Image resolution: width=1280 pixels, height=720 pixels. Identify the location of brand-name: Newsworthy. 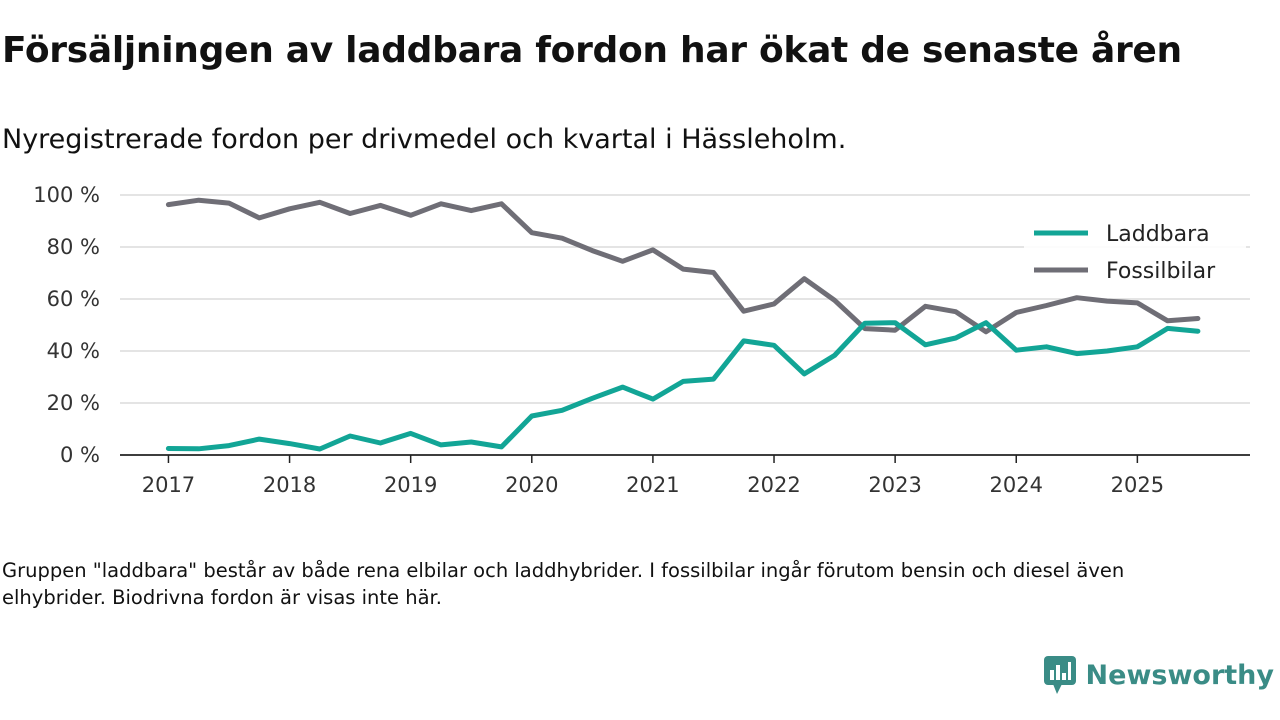
(1179, 675).